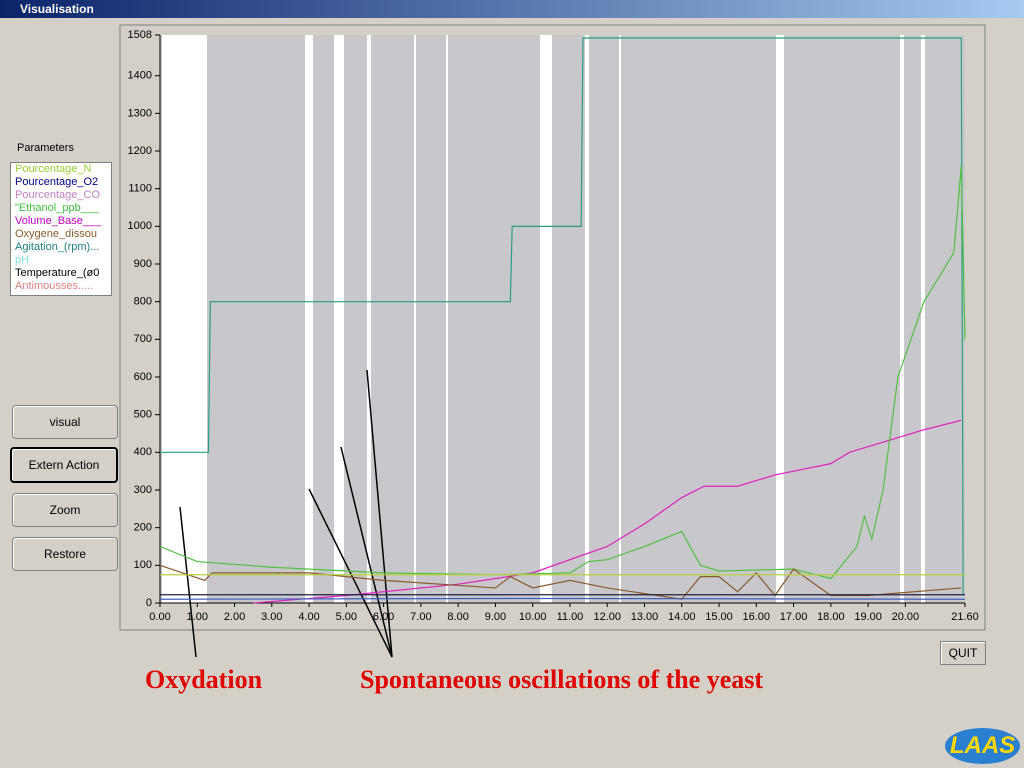 This screenshot has height=768, width=1024. Describe the element at coordinates (143, 302) in the screenshot. I see `y-tick-label: 800` at that location.